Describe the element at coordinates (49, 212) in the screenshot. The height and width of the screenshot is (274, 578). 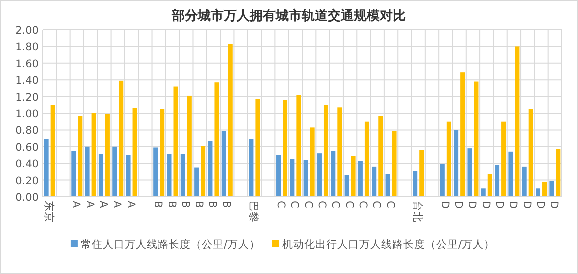
I see `x-tick-label: 东京` at that location.